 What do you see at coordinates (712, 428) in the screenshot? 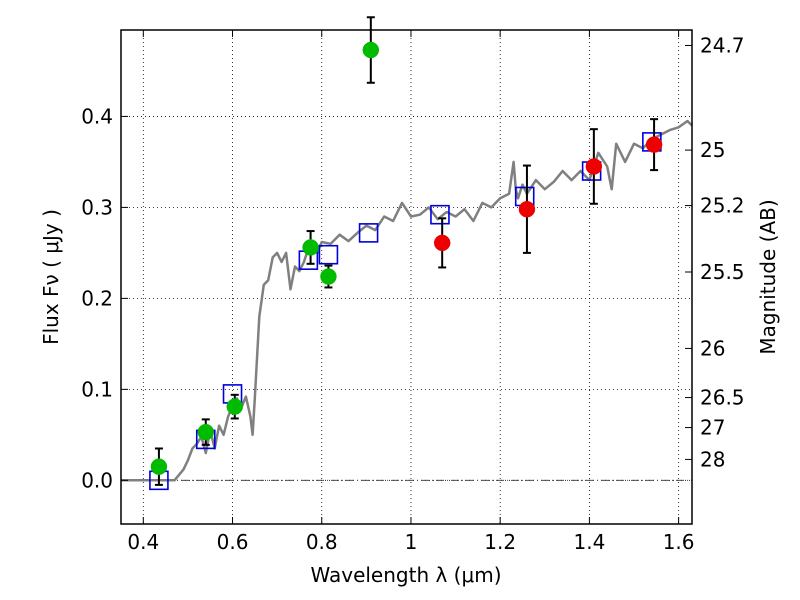
I see `right-axis-tick-label: 27` at bounding box center [712, 428].